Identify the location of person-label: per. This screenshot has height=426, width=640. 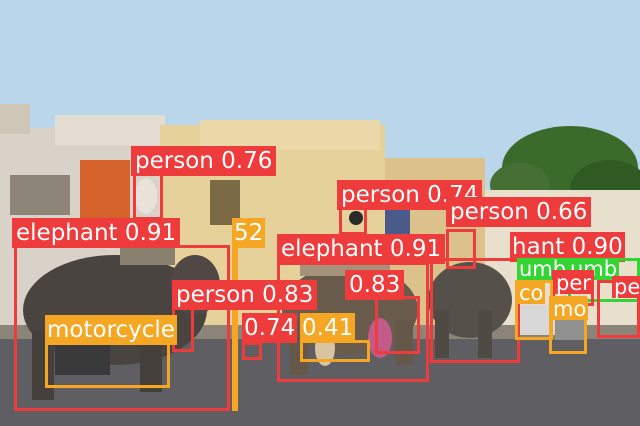
(573, 283).